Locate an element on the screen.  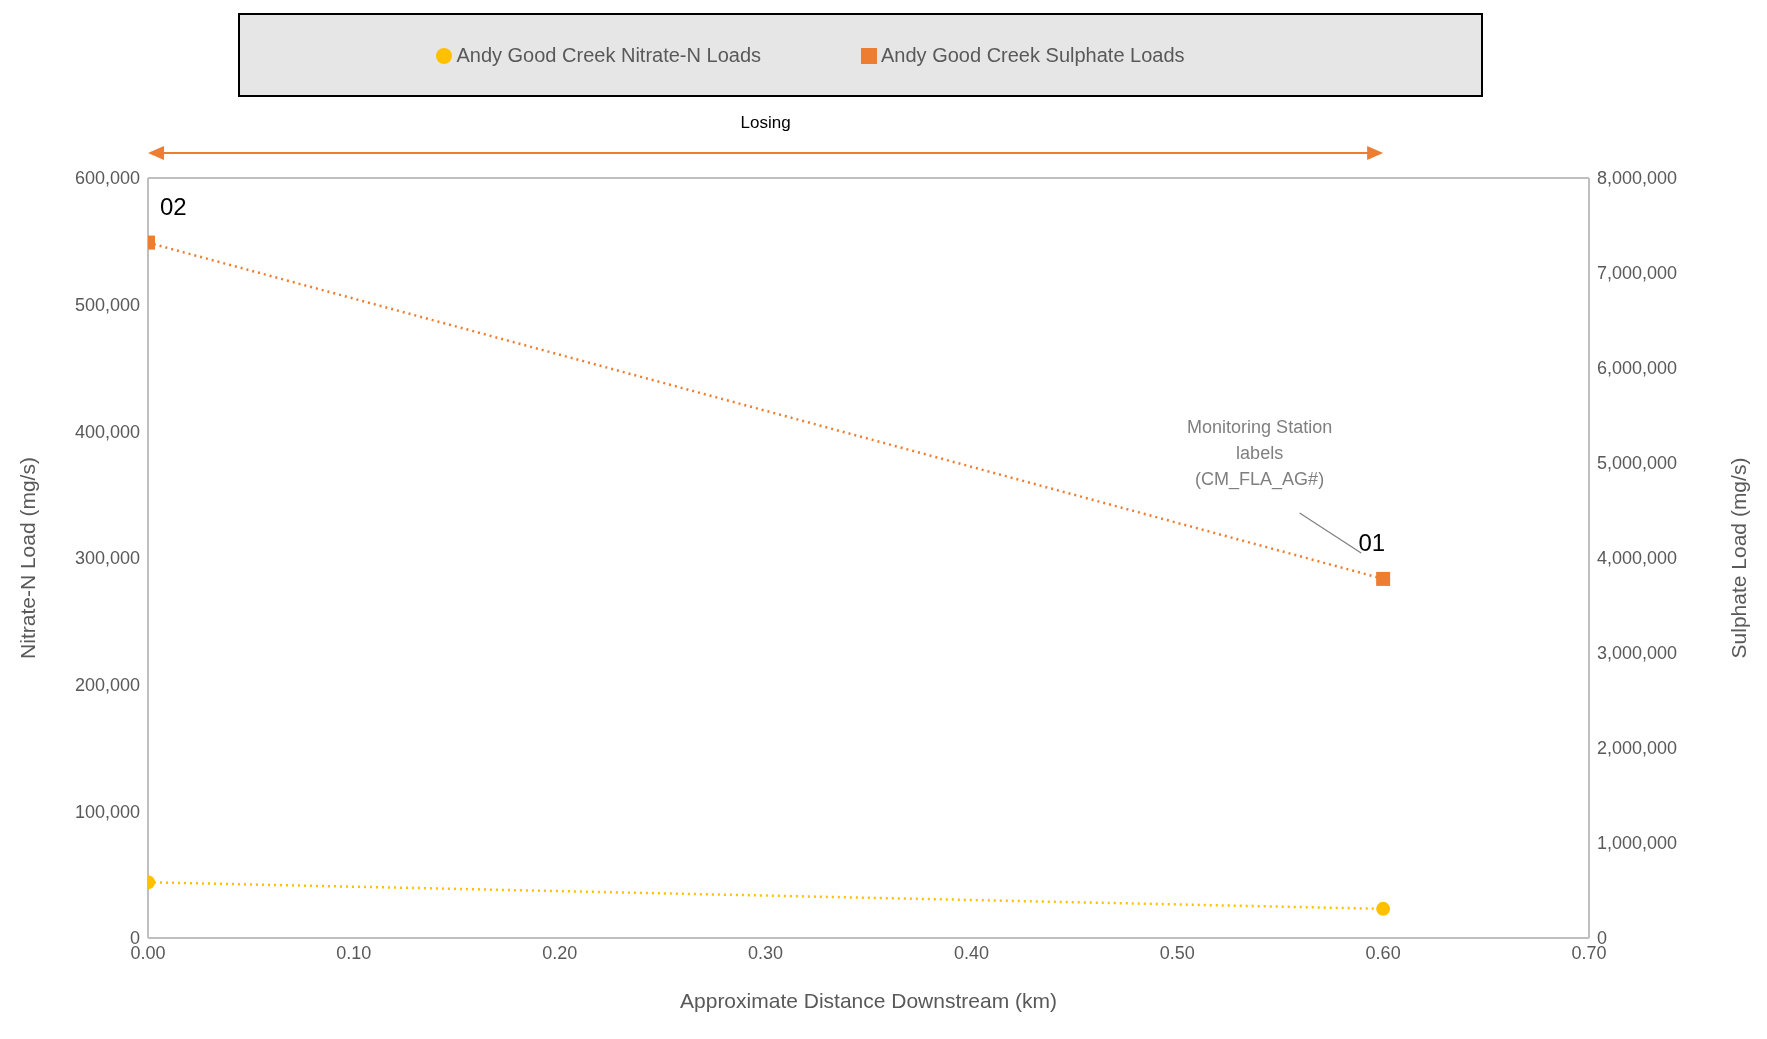
y2-tick-label: 1,000,000 is located at coordinates (1637, 843).